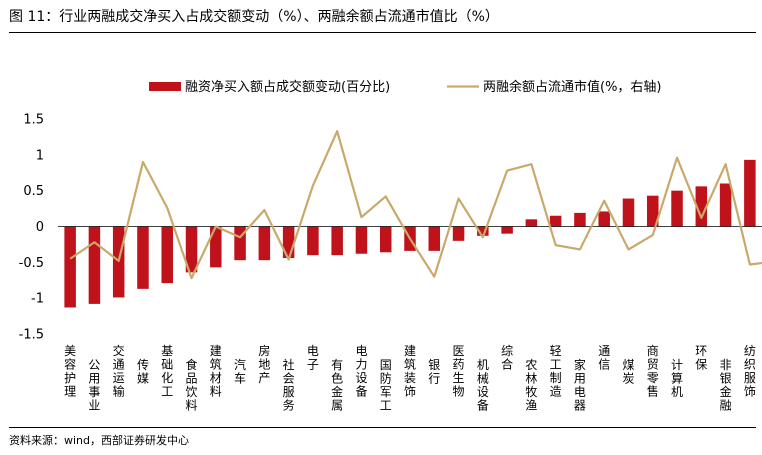  What do you see at coordinates (677, 378) in the screenshot?
I see `x-category-label: 计算机` at bounding box center [677, 378].